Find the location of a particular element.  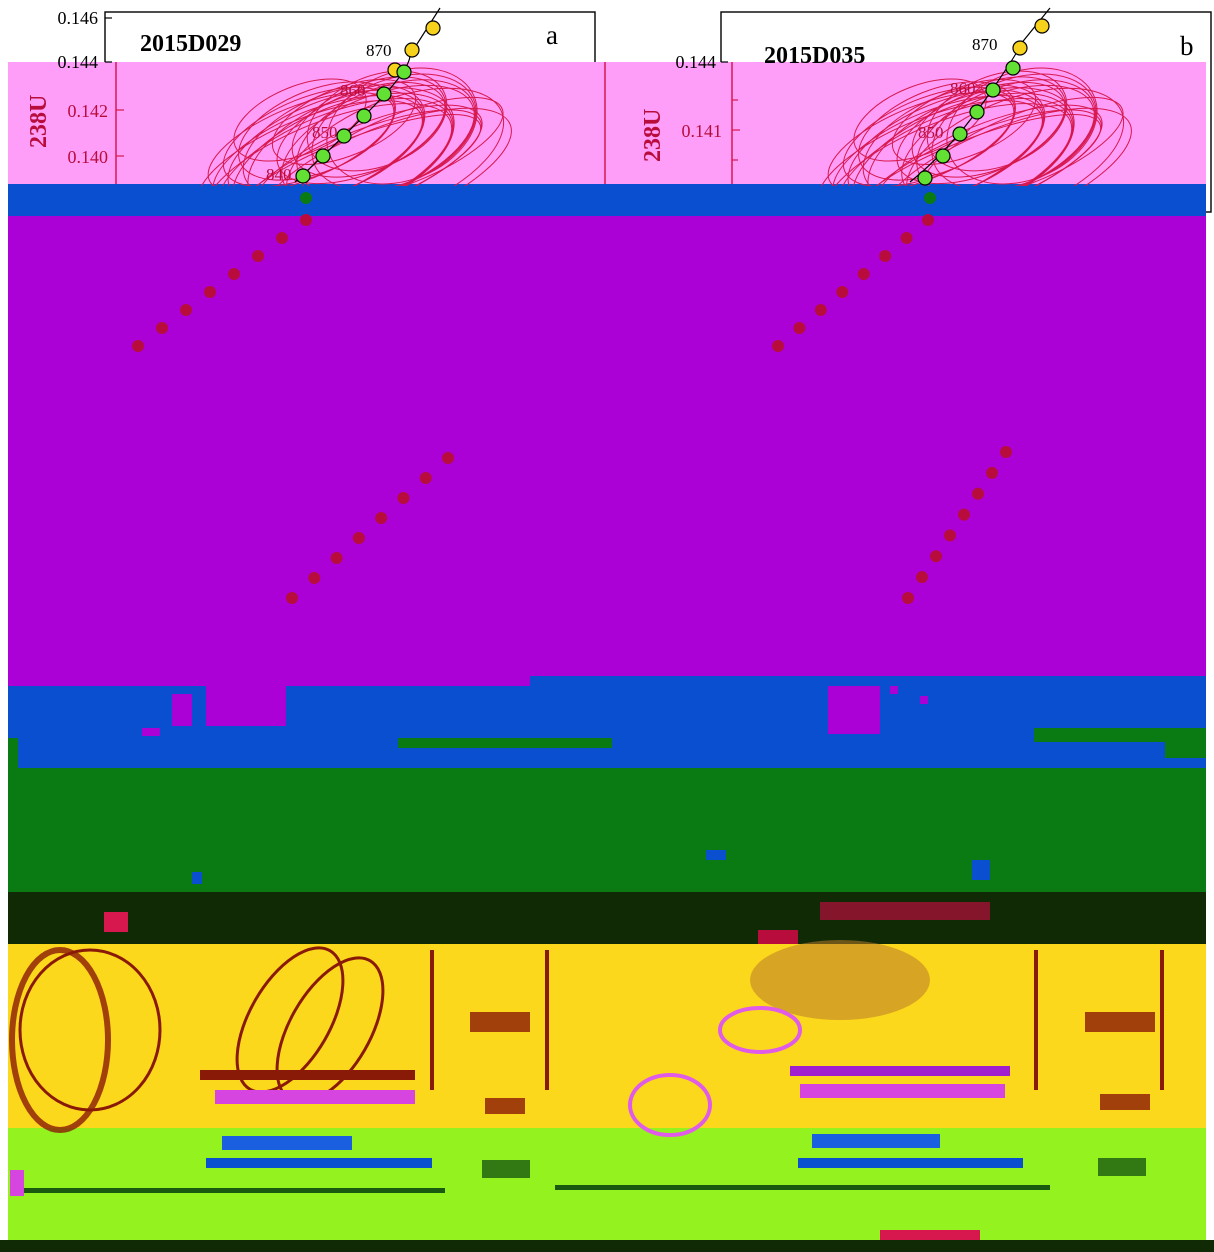

panel-b-age-label: 850 is located at coordinates (931, 132).